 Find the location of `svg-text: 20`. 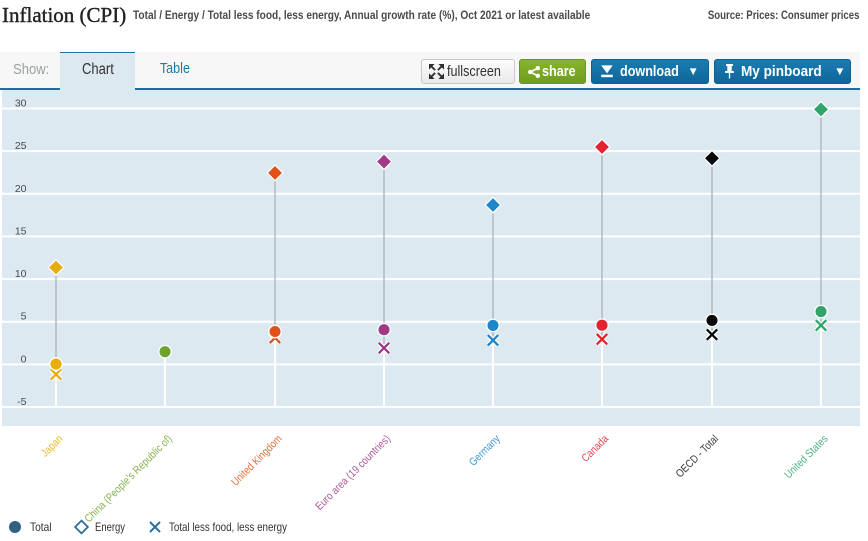

svg-text: 20 is located at coordinates (21, 189).